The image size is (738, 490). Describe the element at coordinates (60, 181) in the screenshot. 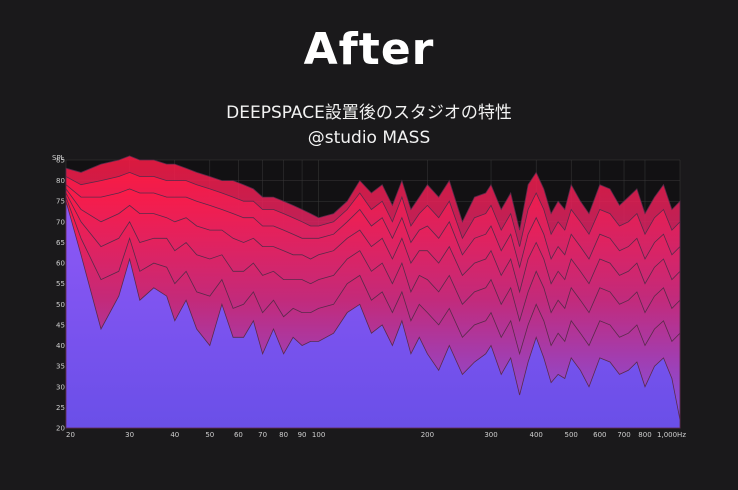

I see `y-tick-label: 80` at that location.